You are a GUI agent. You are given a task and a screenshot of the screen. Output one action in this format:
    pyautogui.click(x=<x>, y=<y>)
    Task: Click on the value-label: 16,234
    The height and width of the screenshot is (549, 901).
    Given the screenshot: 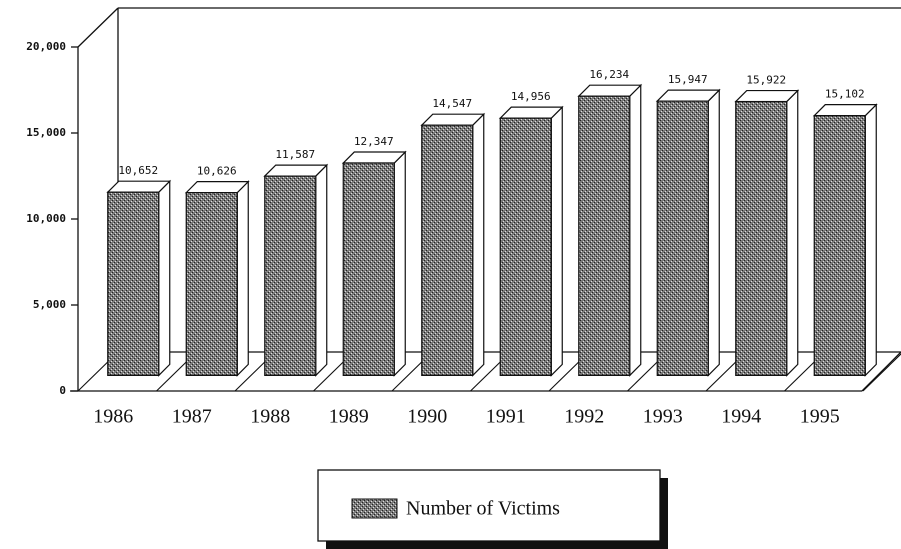 What is the action you would take?
    pyautogui.click(x=609, y=74)
    